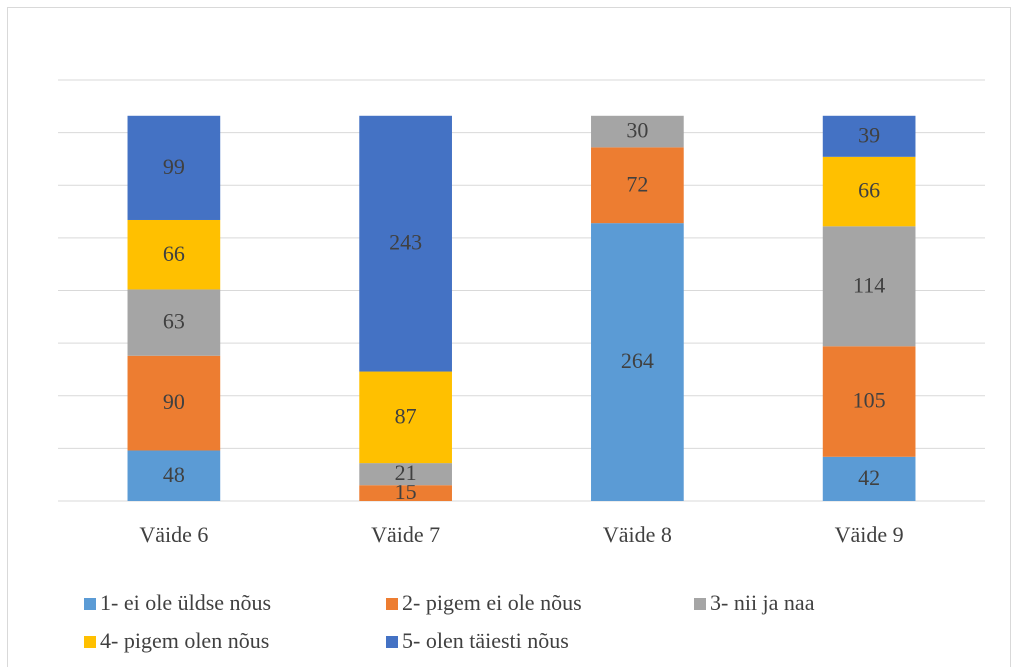 The image size is (1019, 667). Describe the element at coordinates (869, 534) in the screenshot. I see `x-tick-label: Väide 9` at that location.